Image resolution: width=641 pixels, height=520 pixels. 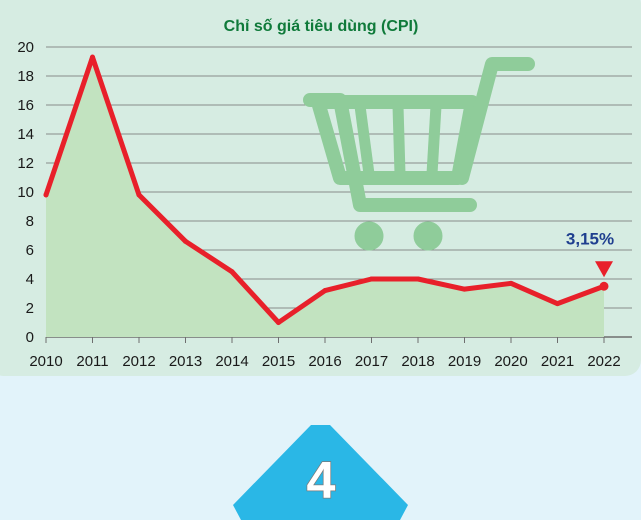 I want to click on x-tick-label: 2021, so click(x=557, y=361).